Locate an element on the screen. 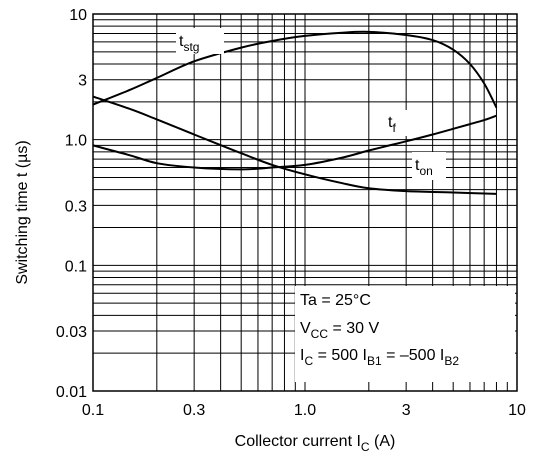 The image size is (544, 456). y-tick-label: 0.03 is located at coordinates (71, 332).